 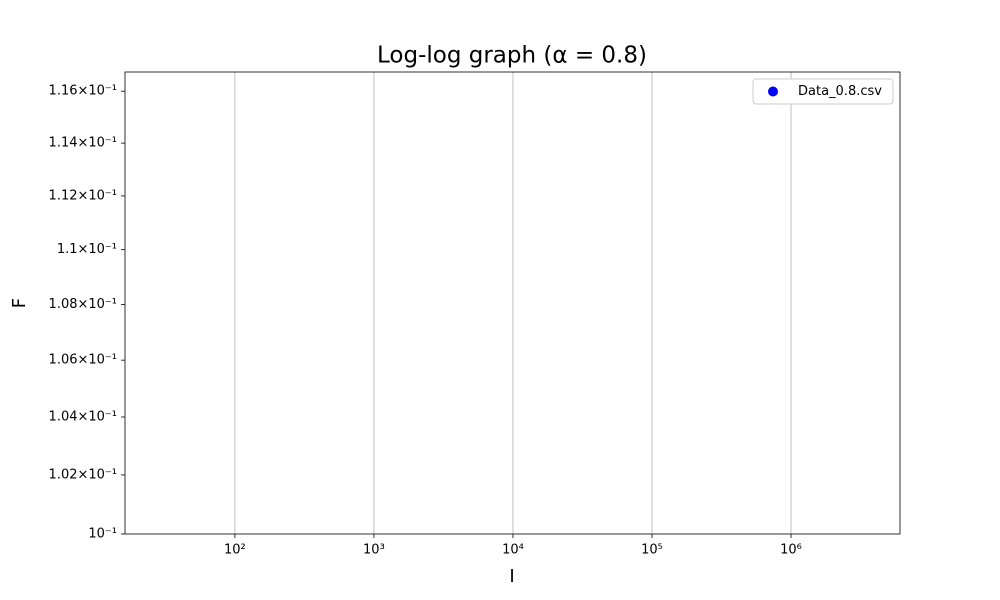 What do you see at coordinates (102, 534) in the screenshot?
I see `y-tick-label: 10⁻¹` at bounding box center [102, 534].